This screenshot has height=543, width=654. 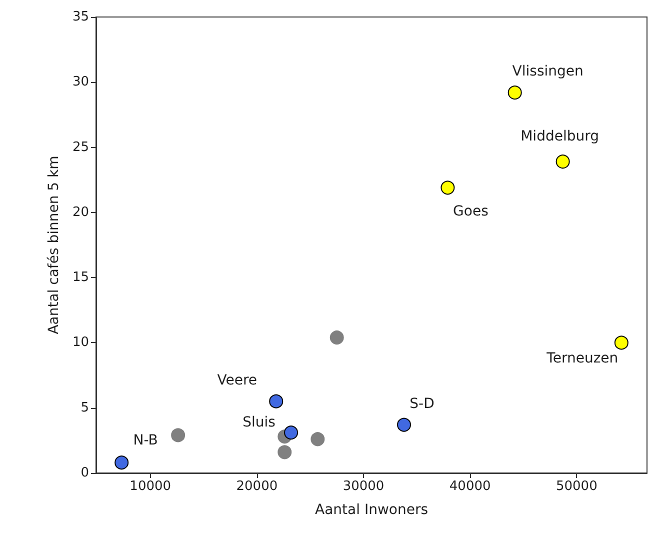 I want to click on annotation: Middelburg, so click(x=560, y=136).